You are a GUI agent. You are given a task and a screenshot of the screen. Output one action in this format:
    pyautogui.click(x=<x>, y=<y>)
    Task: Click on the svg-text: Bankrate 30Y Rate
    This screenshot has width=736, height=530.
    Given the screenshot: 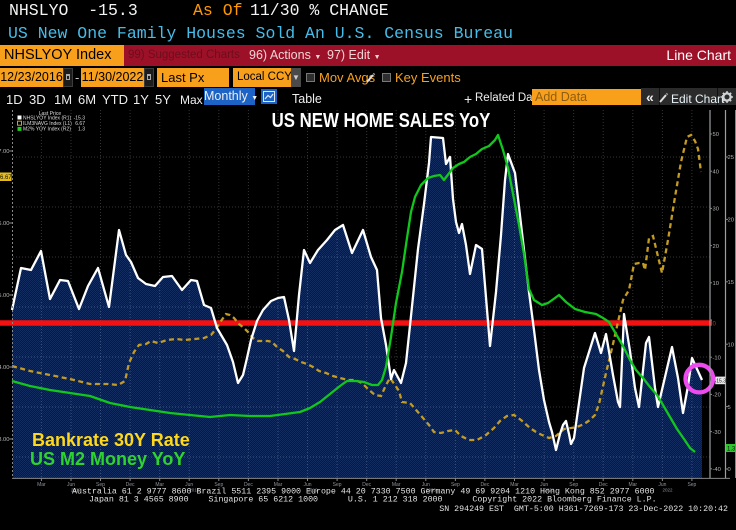 What is the action you would take?
    pyautogui.click(x=111, y=440)
    